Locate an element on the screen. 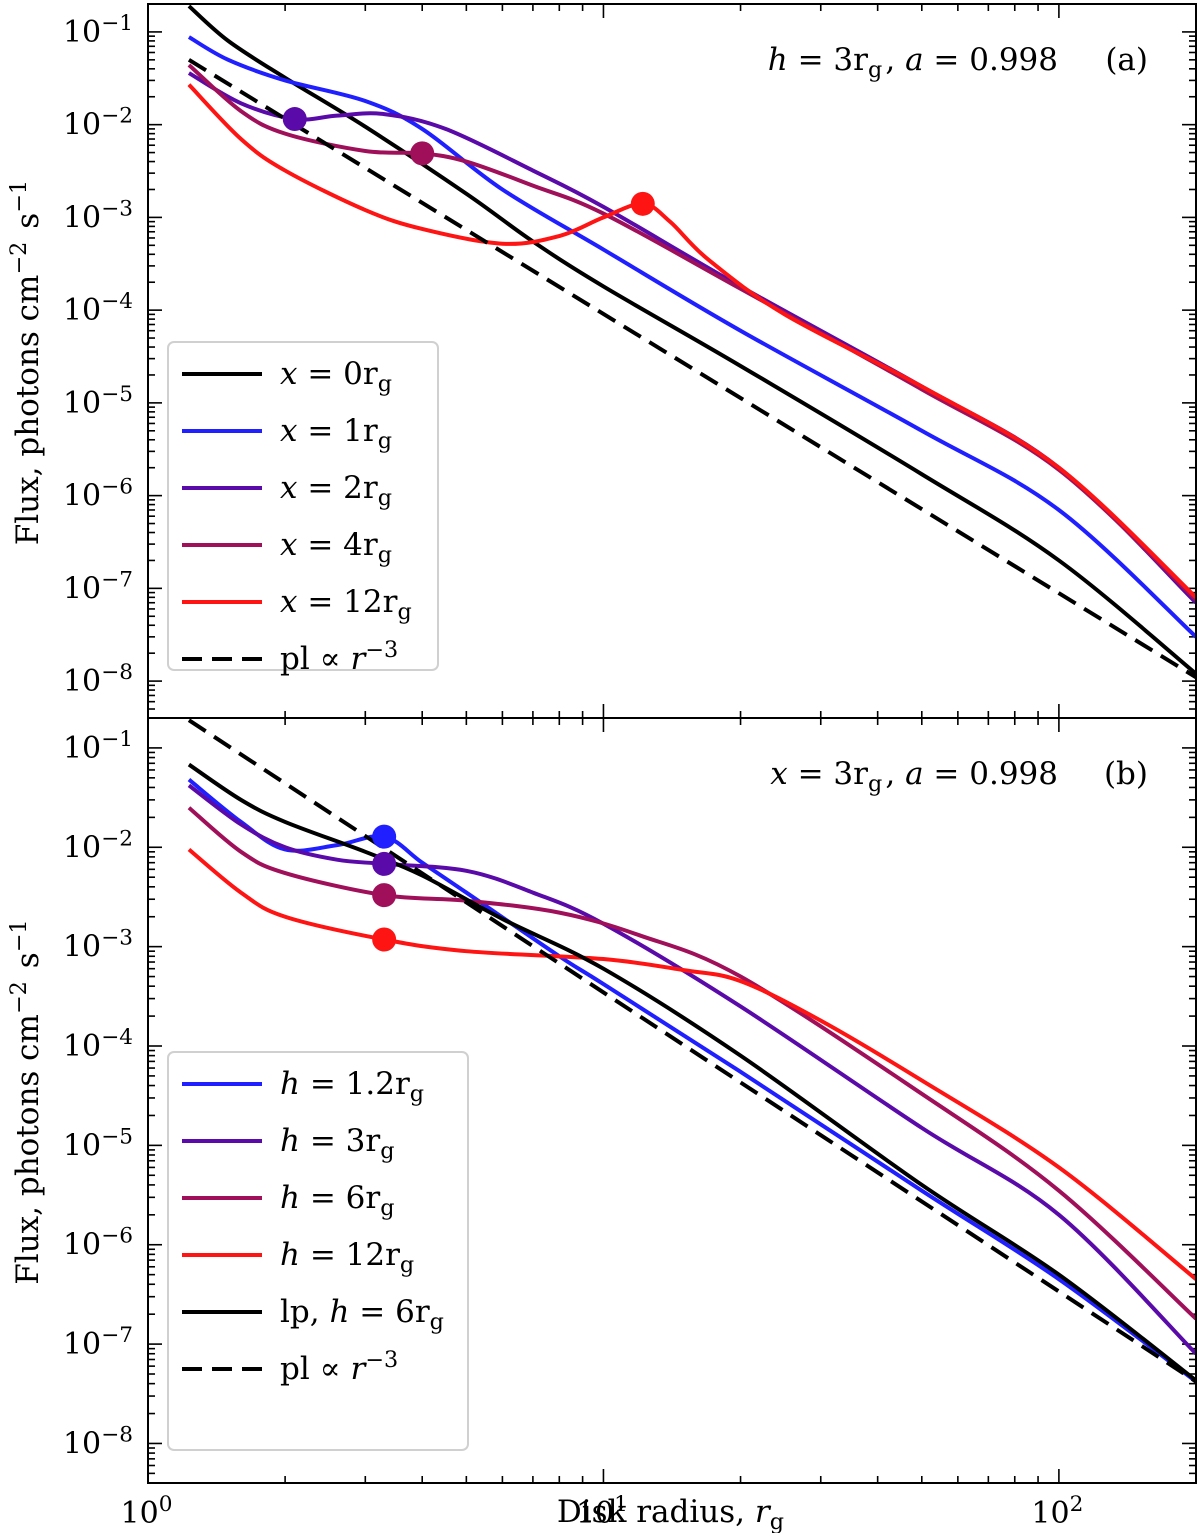 This screenshot has width=1200, height=1533. legend-entry: x = 0rg is located at coordinates (337, 376).